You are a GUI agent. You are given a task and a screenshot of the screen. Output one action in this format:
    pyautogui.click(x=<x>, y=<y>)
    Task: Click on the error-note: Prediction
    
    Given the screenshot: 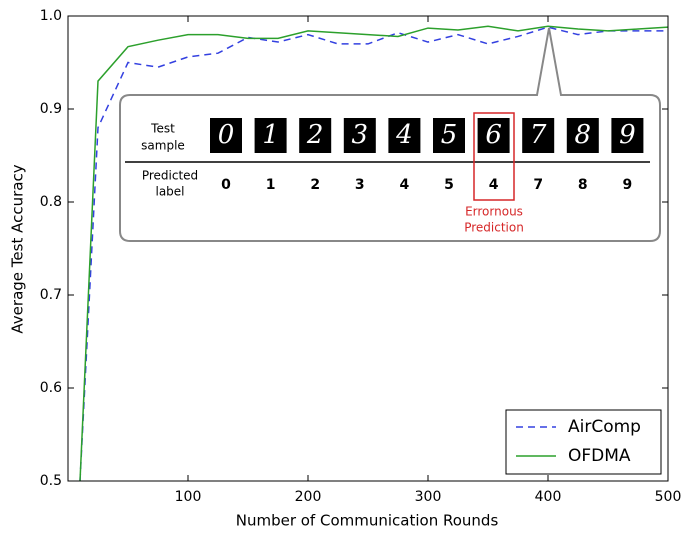 What is the action you would take?
    pyautogui.click(x=494, y=228)
    